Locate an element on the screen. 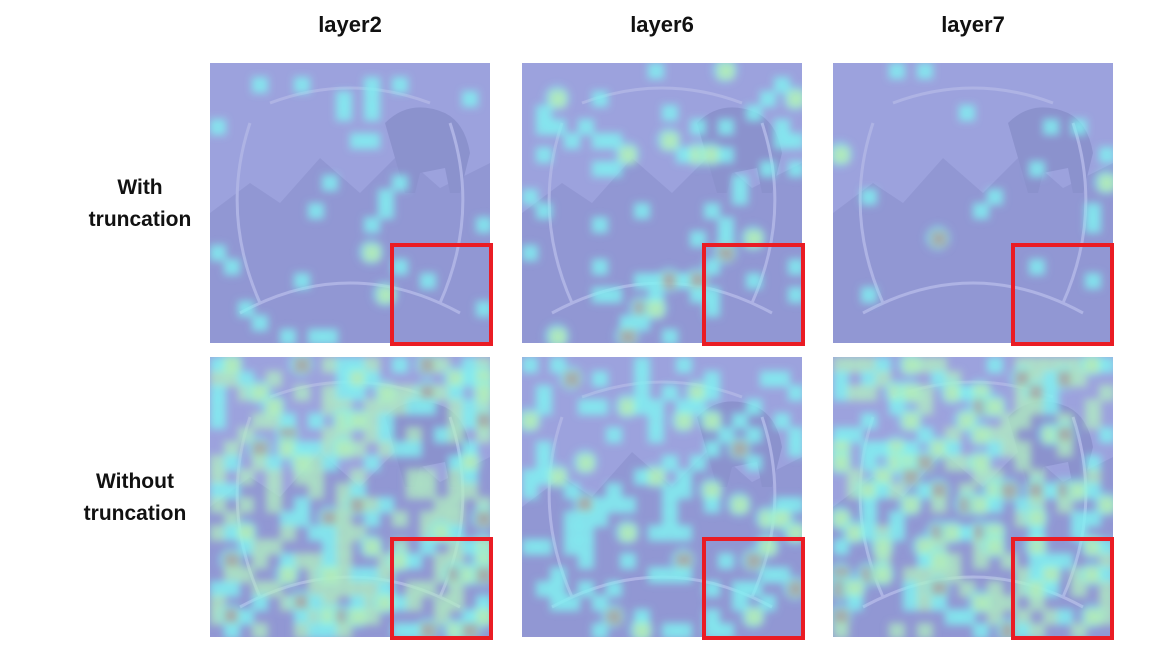 The image size is (1175, 664). row-label-line1: With is located at coordinates (140, 187).